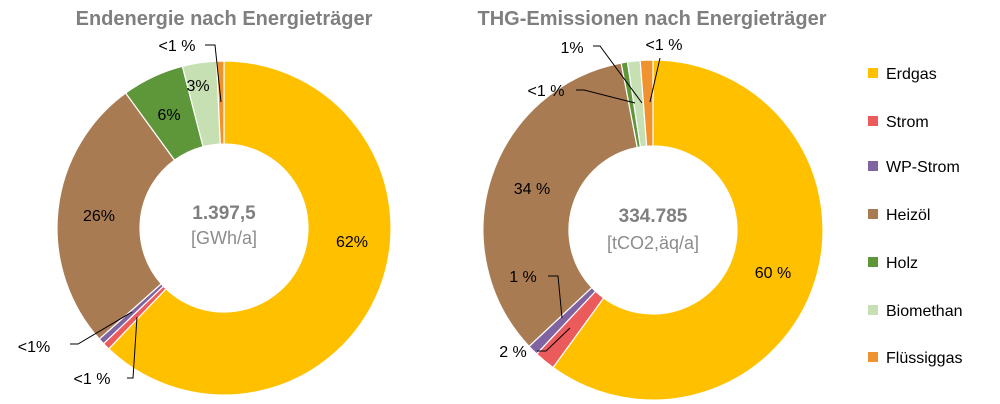  I want to click on legend-item-holz: Holz, so click(893, 263).